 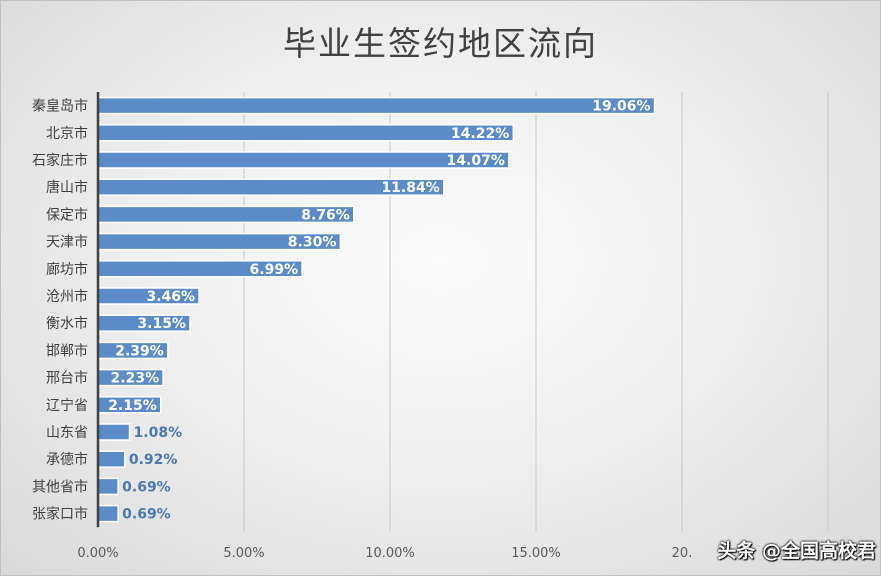 I want to click on data-label: 14.07%, so click(x=476, y=161).